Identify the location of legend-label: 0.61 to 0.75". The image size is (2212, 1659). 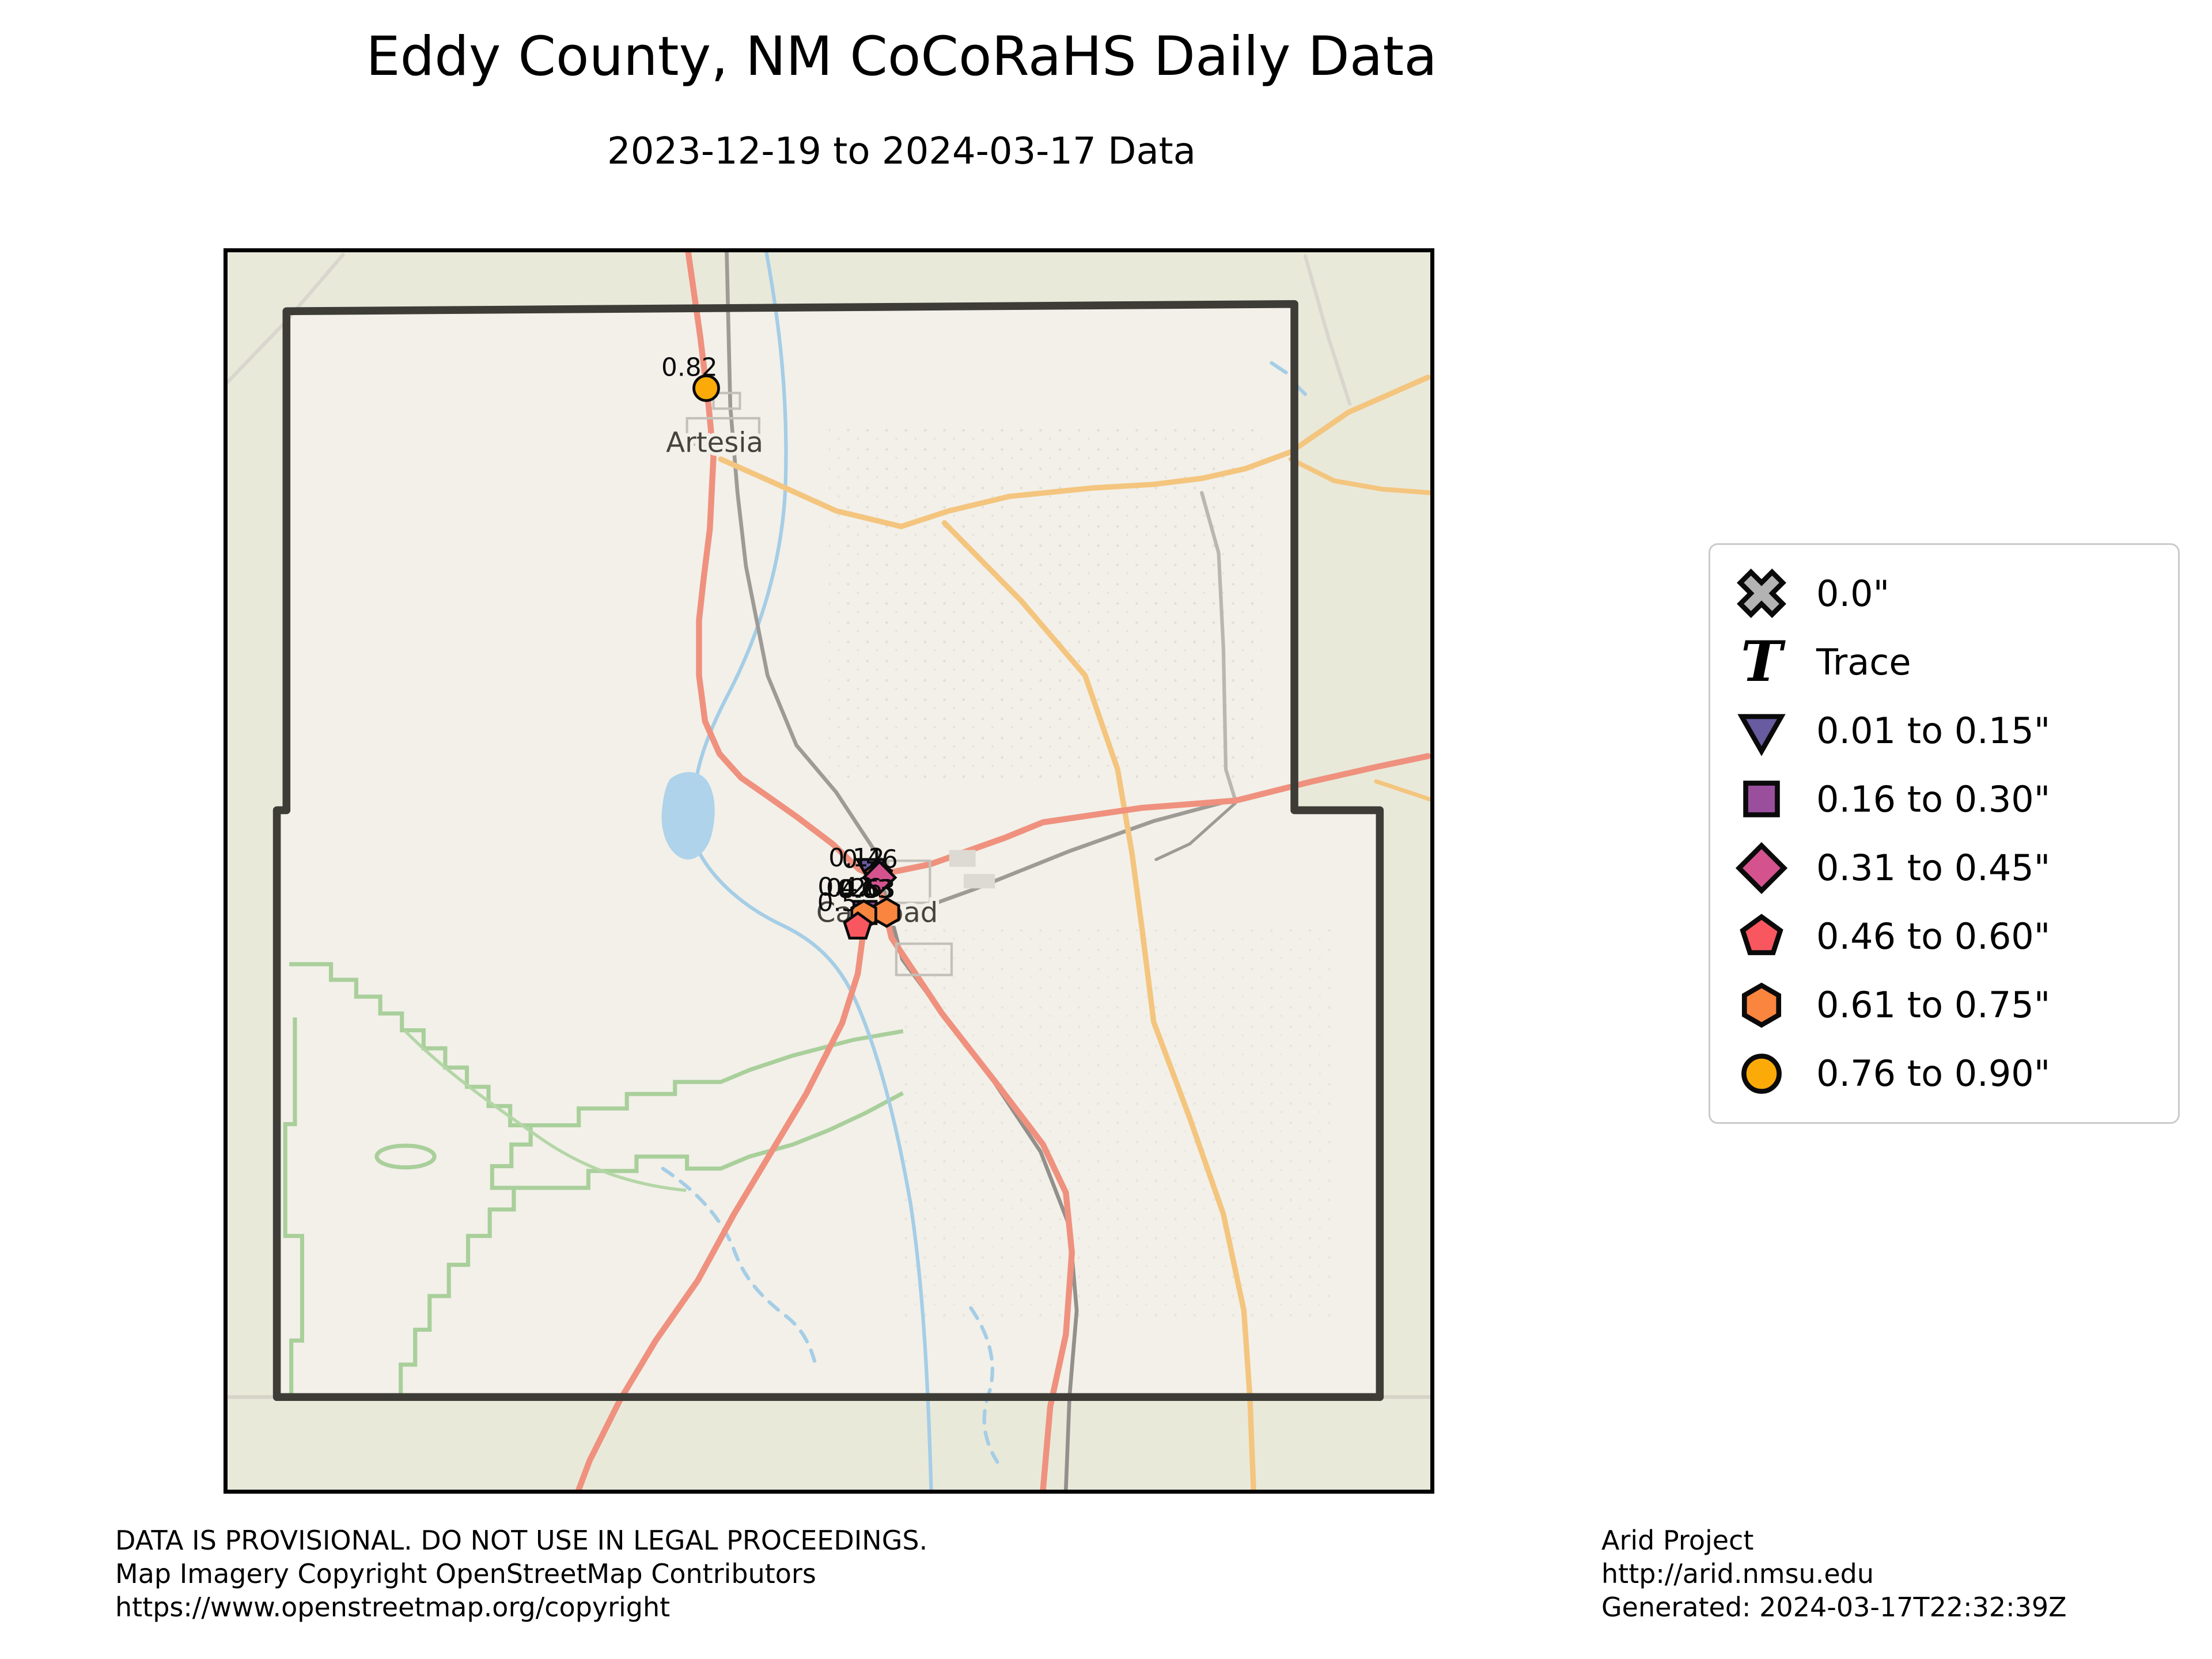
(1933, 1005).